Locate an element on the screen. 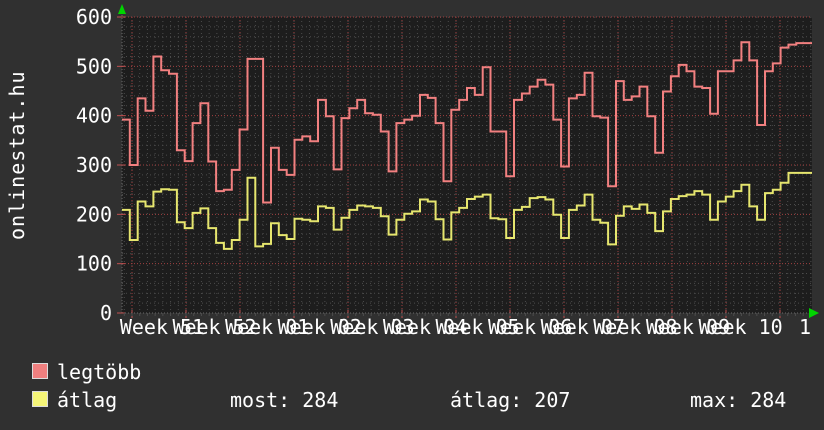 The width and height of the screenshot is (824, 430). x-tick-label: Week 52 is located at coordinates (214, 327).